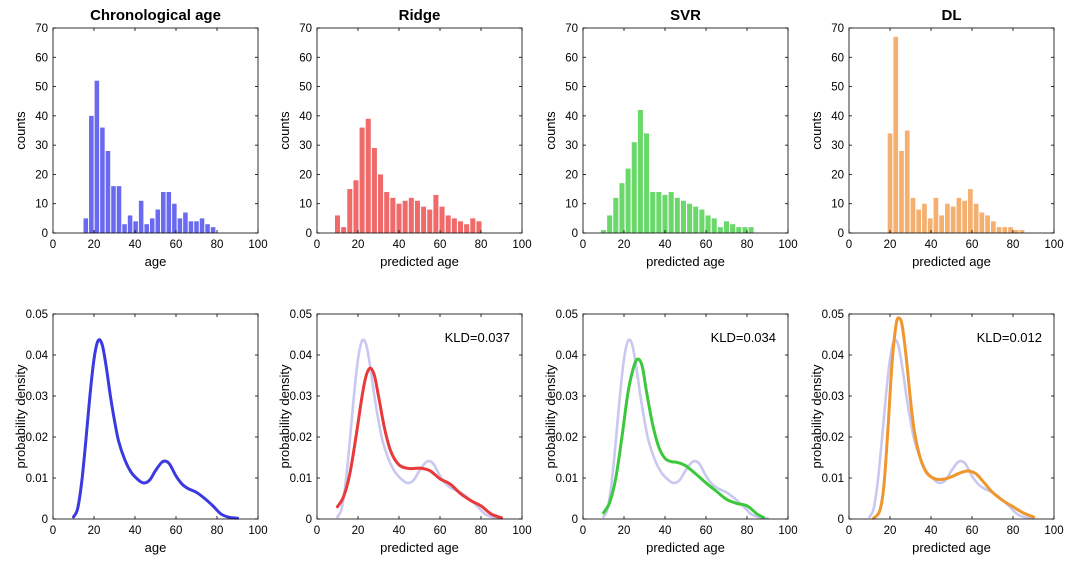  I want to click on y-tick-label: 70, so click(305, 29).